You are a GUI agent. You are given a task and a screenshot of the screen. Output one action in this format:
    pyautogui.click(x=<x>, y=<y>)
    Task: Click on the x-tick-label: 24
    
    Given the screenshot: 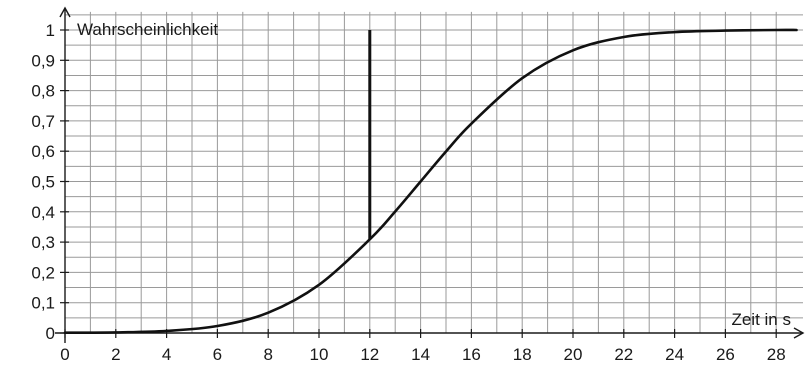 What is the action you would take?
    pyautogui.click(x=674, y=354)
    